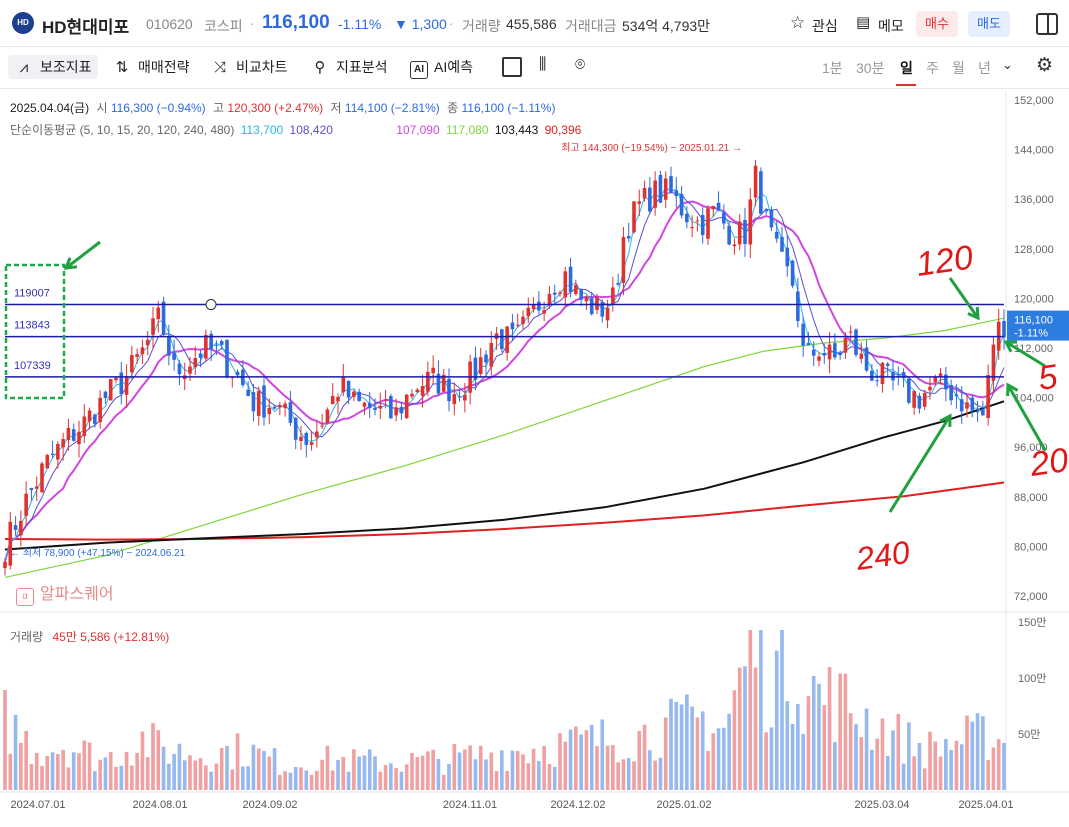 The image size is (1069, 827). What do you see at coordinates (906, 68) in the screenshot?
I see `period-day: 일` at bounding box center [906, 68].